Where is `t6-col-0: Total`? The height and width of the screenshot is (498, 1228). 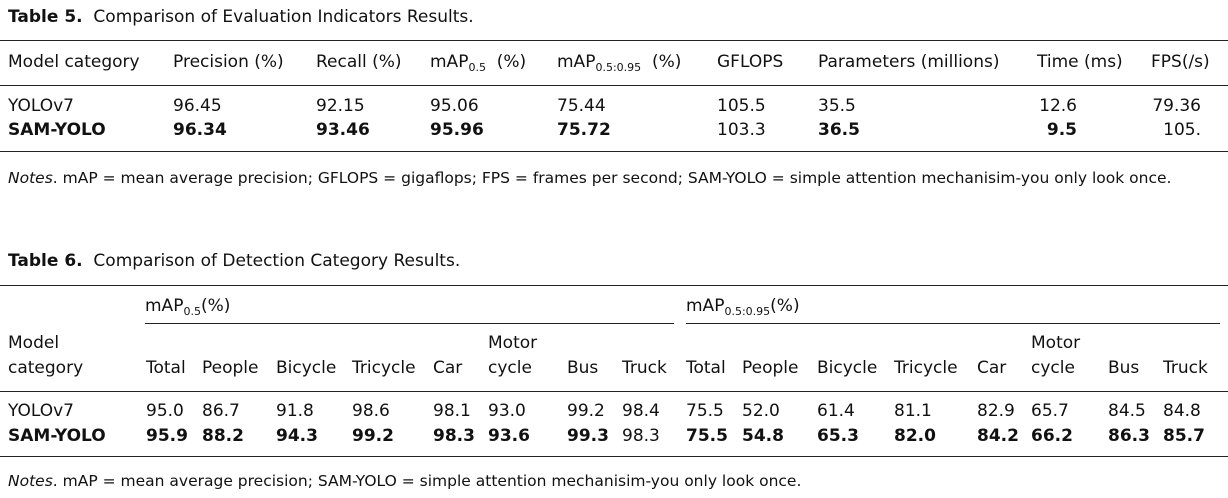
t6-col-0: Total is located at coordinates (166, 368).